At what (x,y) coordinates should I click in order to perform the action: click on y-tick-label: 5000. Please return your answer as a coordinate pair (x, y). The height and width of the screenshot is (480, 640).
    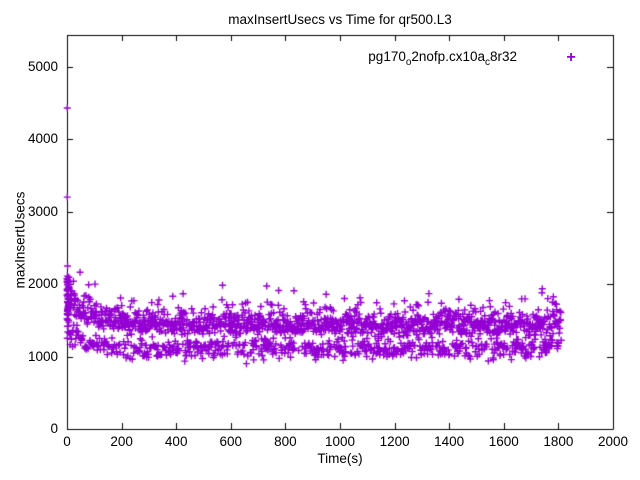
    Looking at the image, I should click on (42, 66).